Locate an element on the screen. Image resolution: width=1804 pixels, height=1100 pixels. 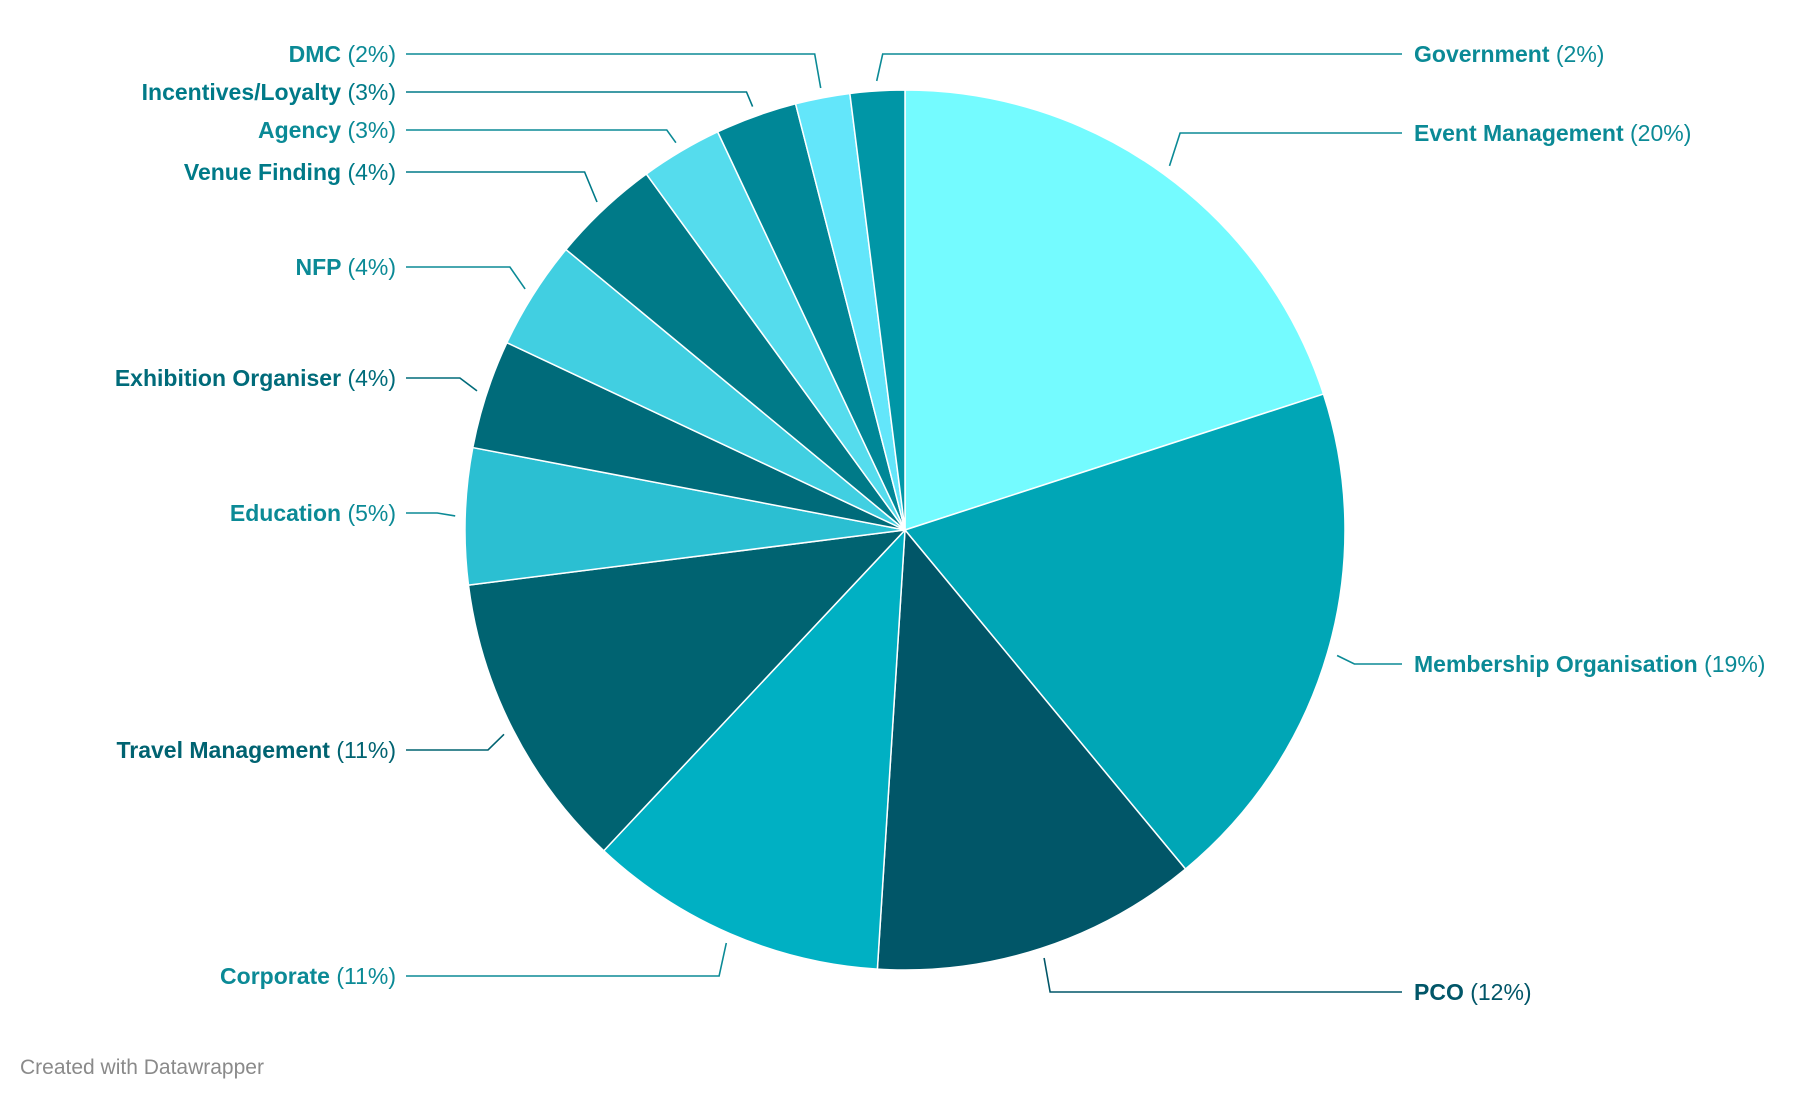
slice-label: Incentives/Loyalty (3%) is located at coordinates (269, 92).